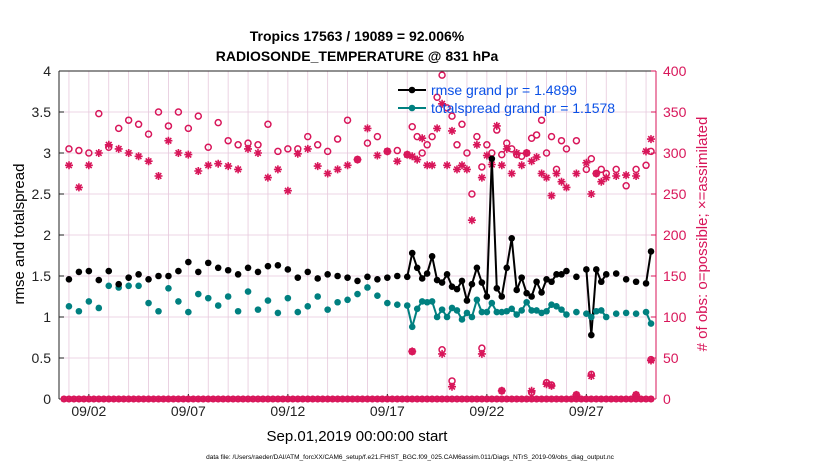 Image resolution: width=830 pixels, height=470 pixels. I want to click on x-tick-label: 09/07, so click(188, 411).